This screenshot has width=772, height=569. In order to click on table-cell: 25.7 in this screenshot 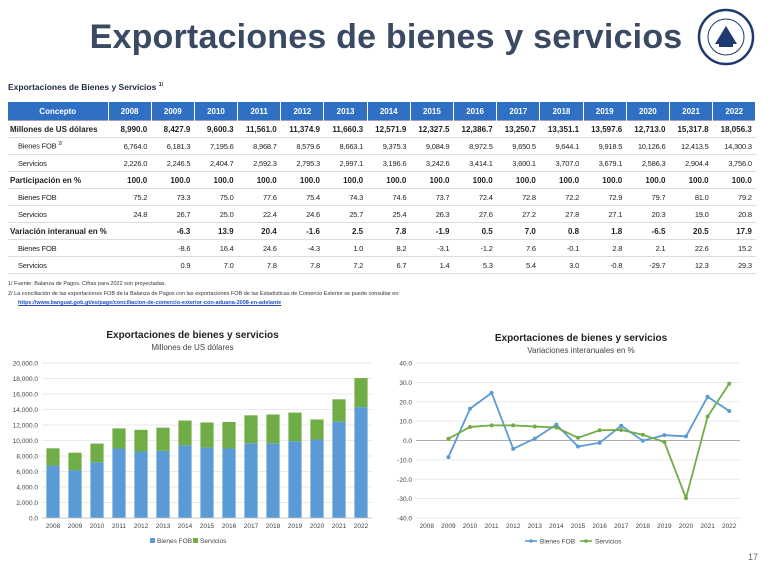, I will do `click(345, 214)`.